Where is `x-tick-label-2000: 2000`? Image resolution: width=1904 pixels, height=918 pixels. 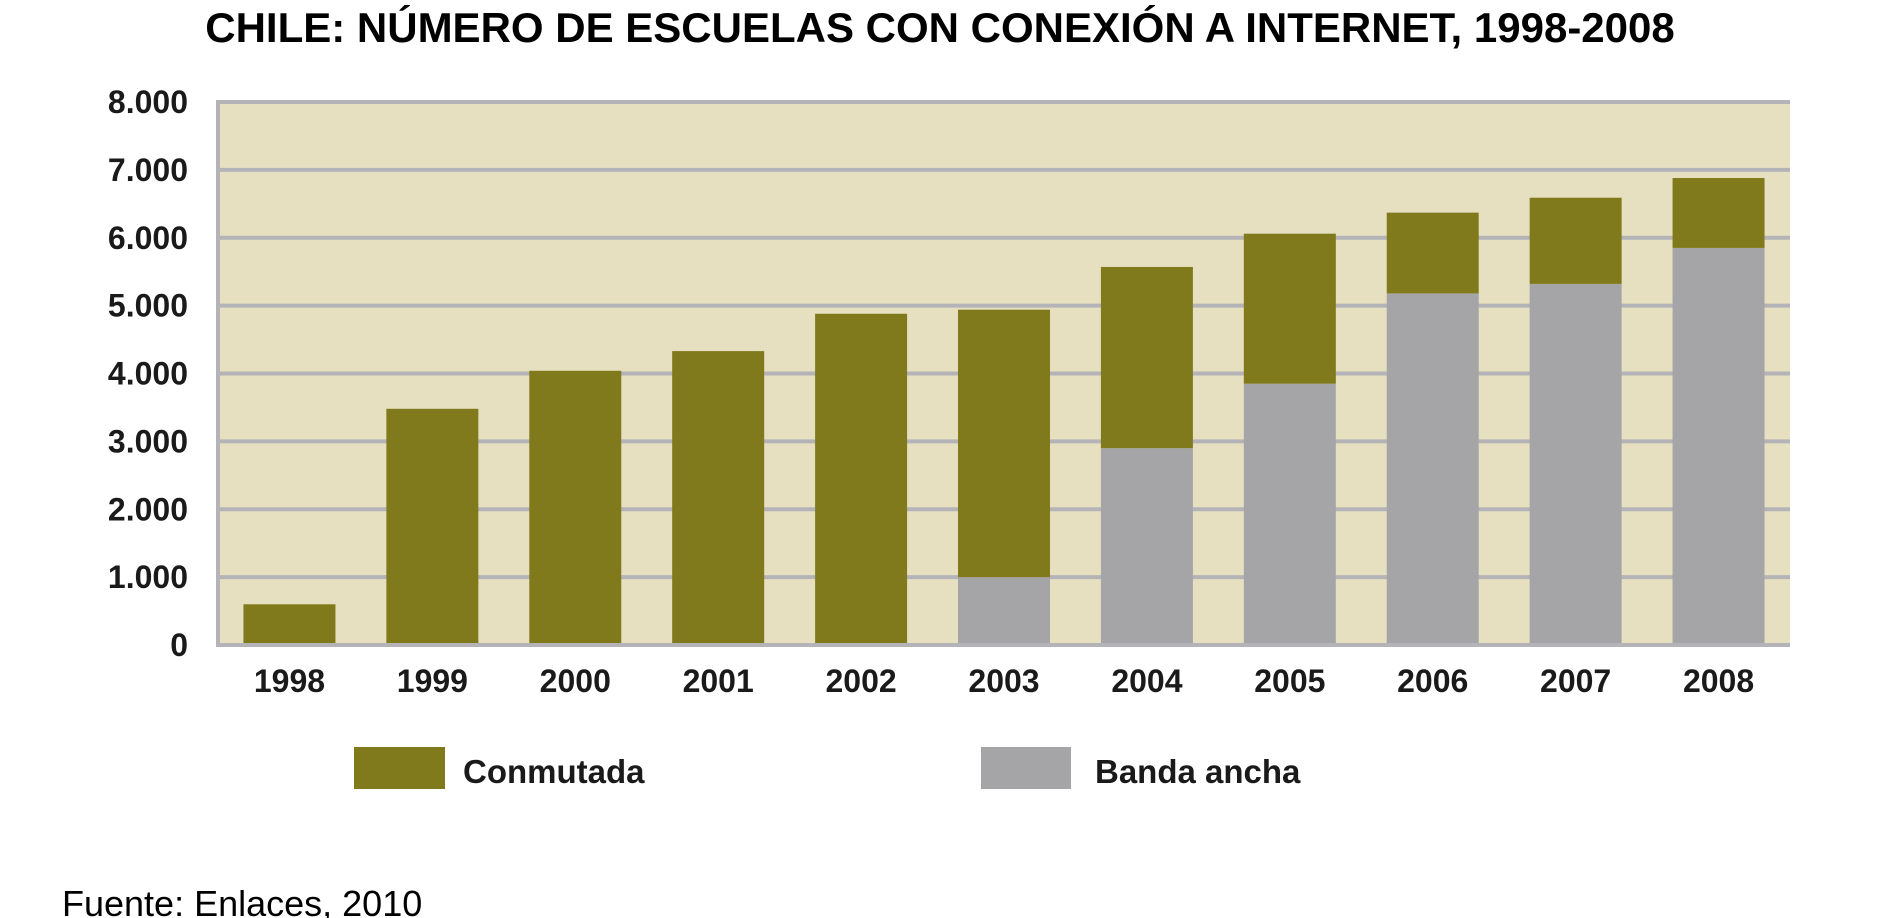 x-tick-label-2000: 2000 is located at coordinates (575, 681).